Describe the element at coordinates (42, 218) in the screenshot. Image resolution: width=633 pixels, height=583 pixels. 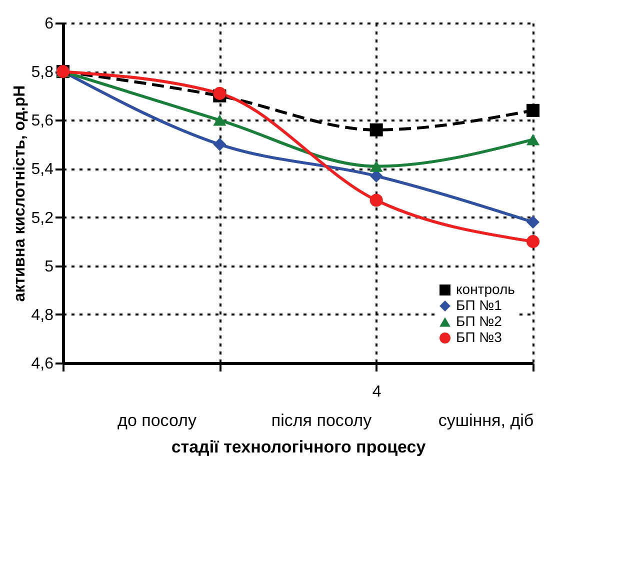
I see `y-tick-label: 5,2` at that location.